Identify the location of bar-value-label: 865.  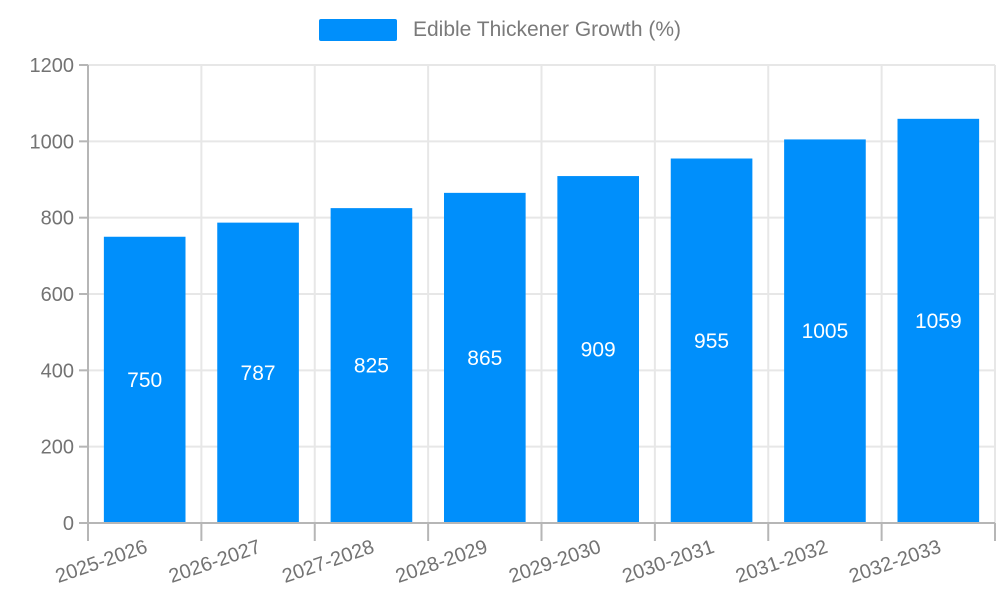
(484, 358).